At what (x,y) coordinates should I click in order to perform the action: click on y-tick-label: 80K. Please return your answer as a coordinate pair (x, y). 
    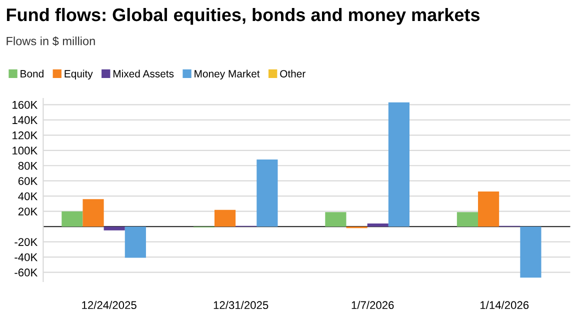
    Looking at the image, I should click on (28, 166).